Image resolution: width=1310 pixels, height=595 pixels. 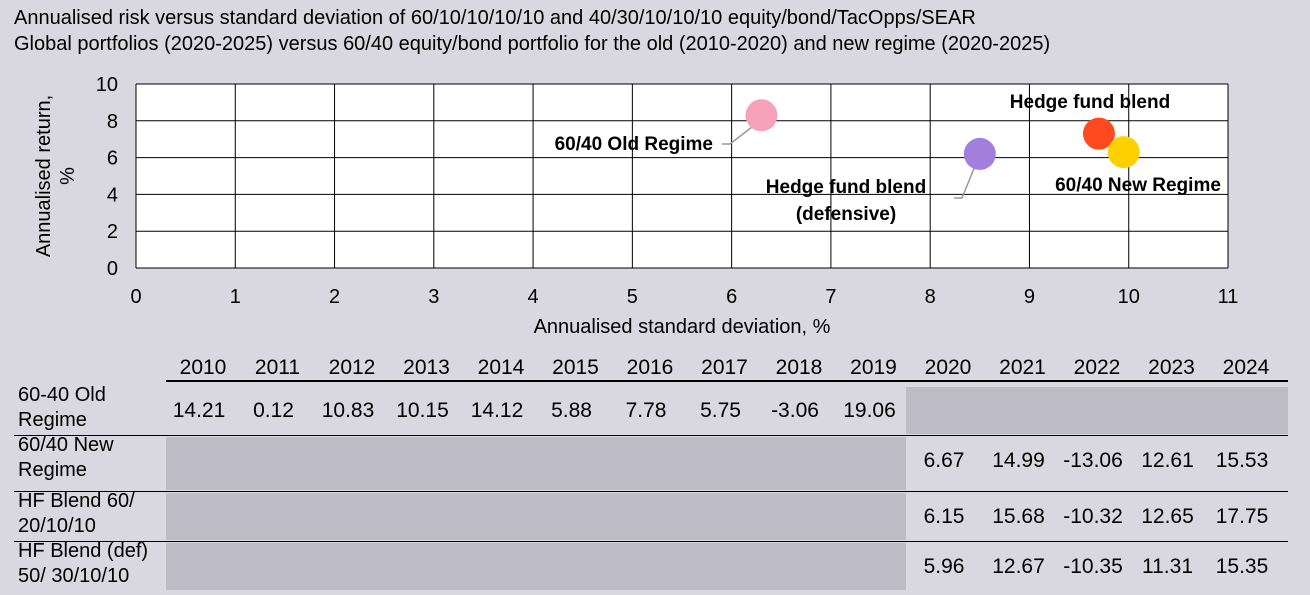 I want to click on table-header-rule, so click(x=727, y=381).